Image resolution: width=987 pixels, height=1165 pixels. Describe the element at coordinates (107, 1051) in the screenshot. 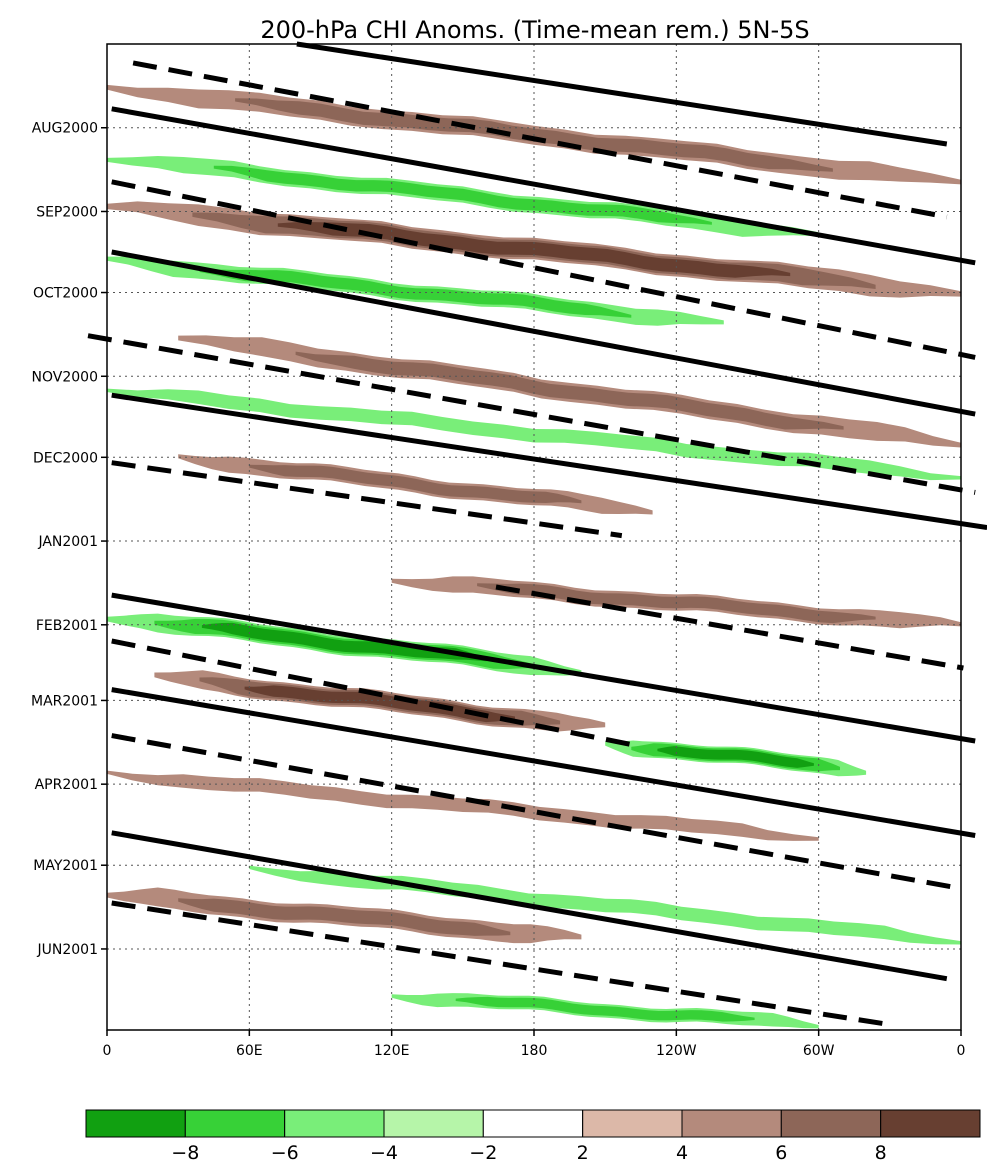

I see `x-tick-label-0: 0` at that location.